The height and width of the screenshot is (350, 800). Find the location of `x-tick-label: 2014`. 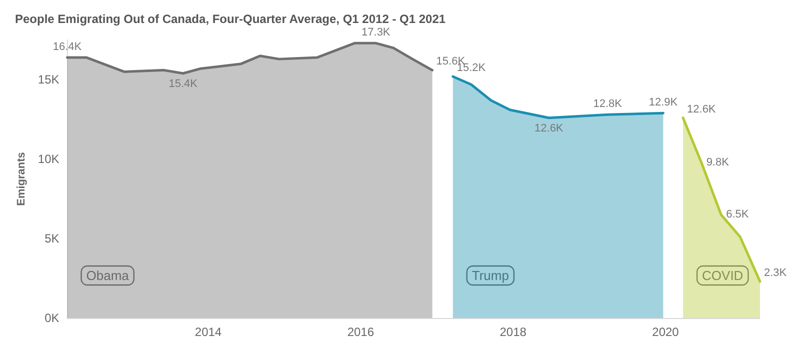

x-tick-label: 2014 is located at coordinates (208, 332).